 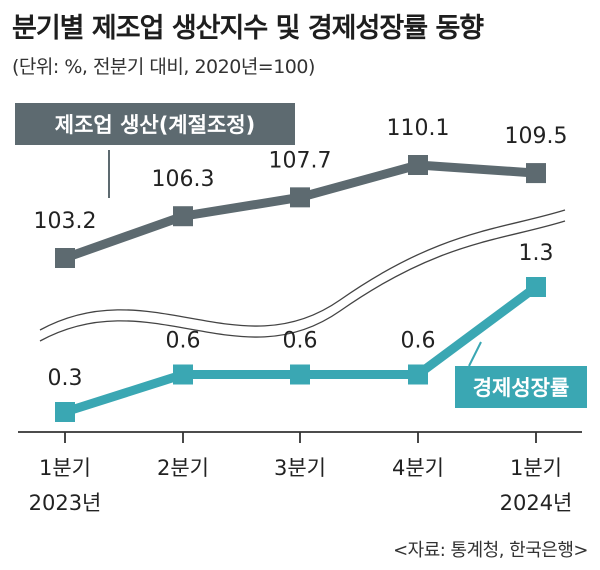 I want to click on x-tick-label: 4분기, so click(x=418, y=468).